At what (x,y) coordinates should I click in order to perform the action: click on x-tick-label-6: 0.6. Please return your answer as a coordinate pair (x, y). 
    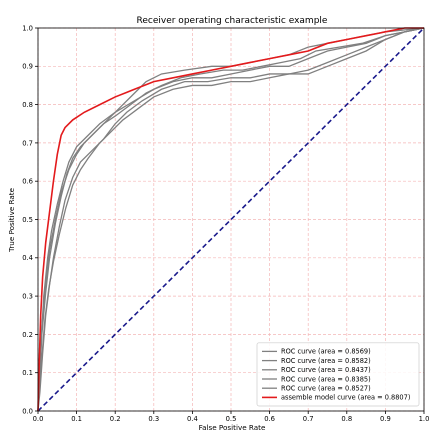
    Looking at the image, I should click on (269, 419).